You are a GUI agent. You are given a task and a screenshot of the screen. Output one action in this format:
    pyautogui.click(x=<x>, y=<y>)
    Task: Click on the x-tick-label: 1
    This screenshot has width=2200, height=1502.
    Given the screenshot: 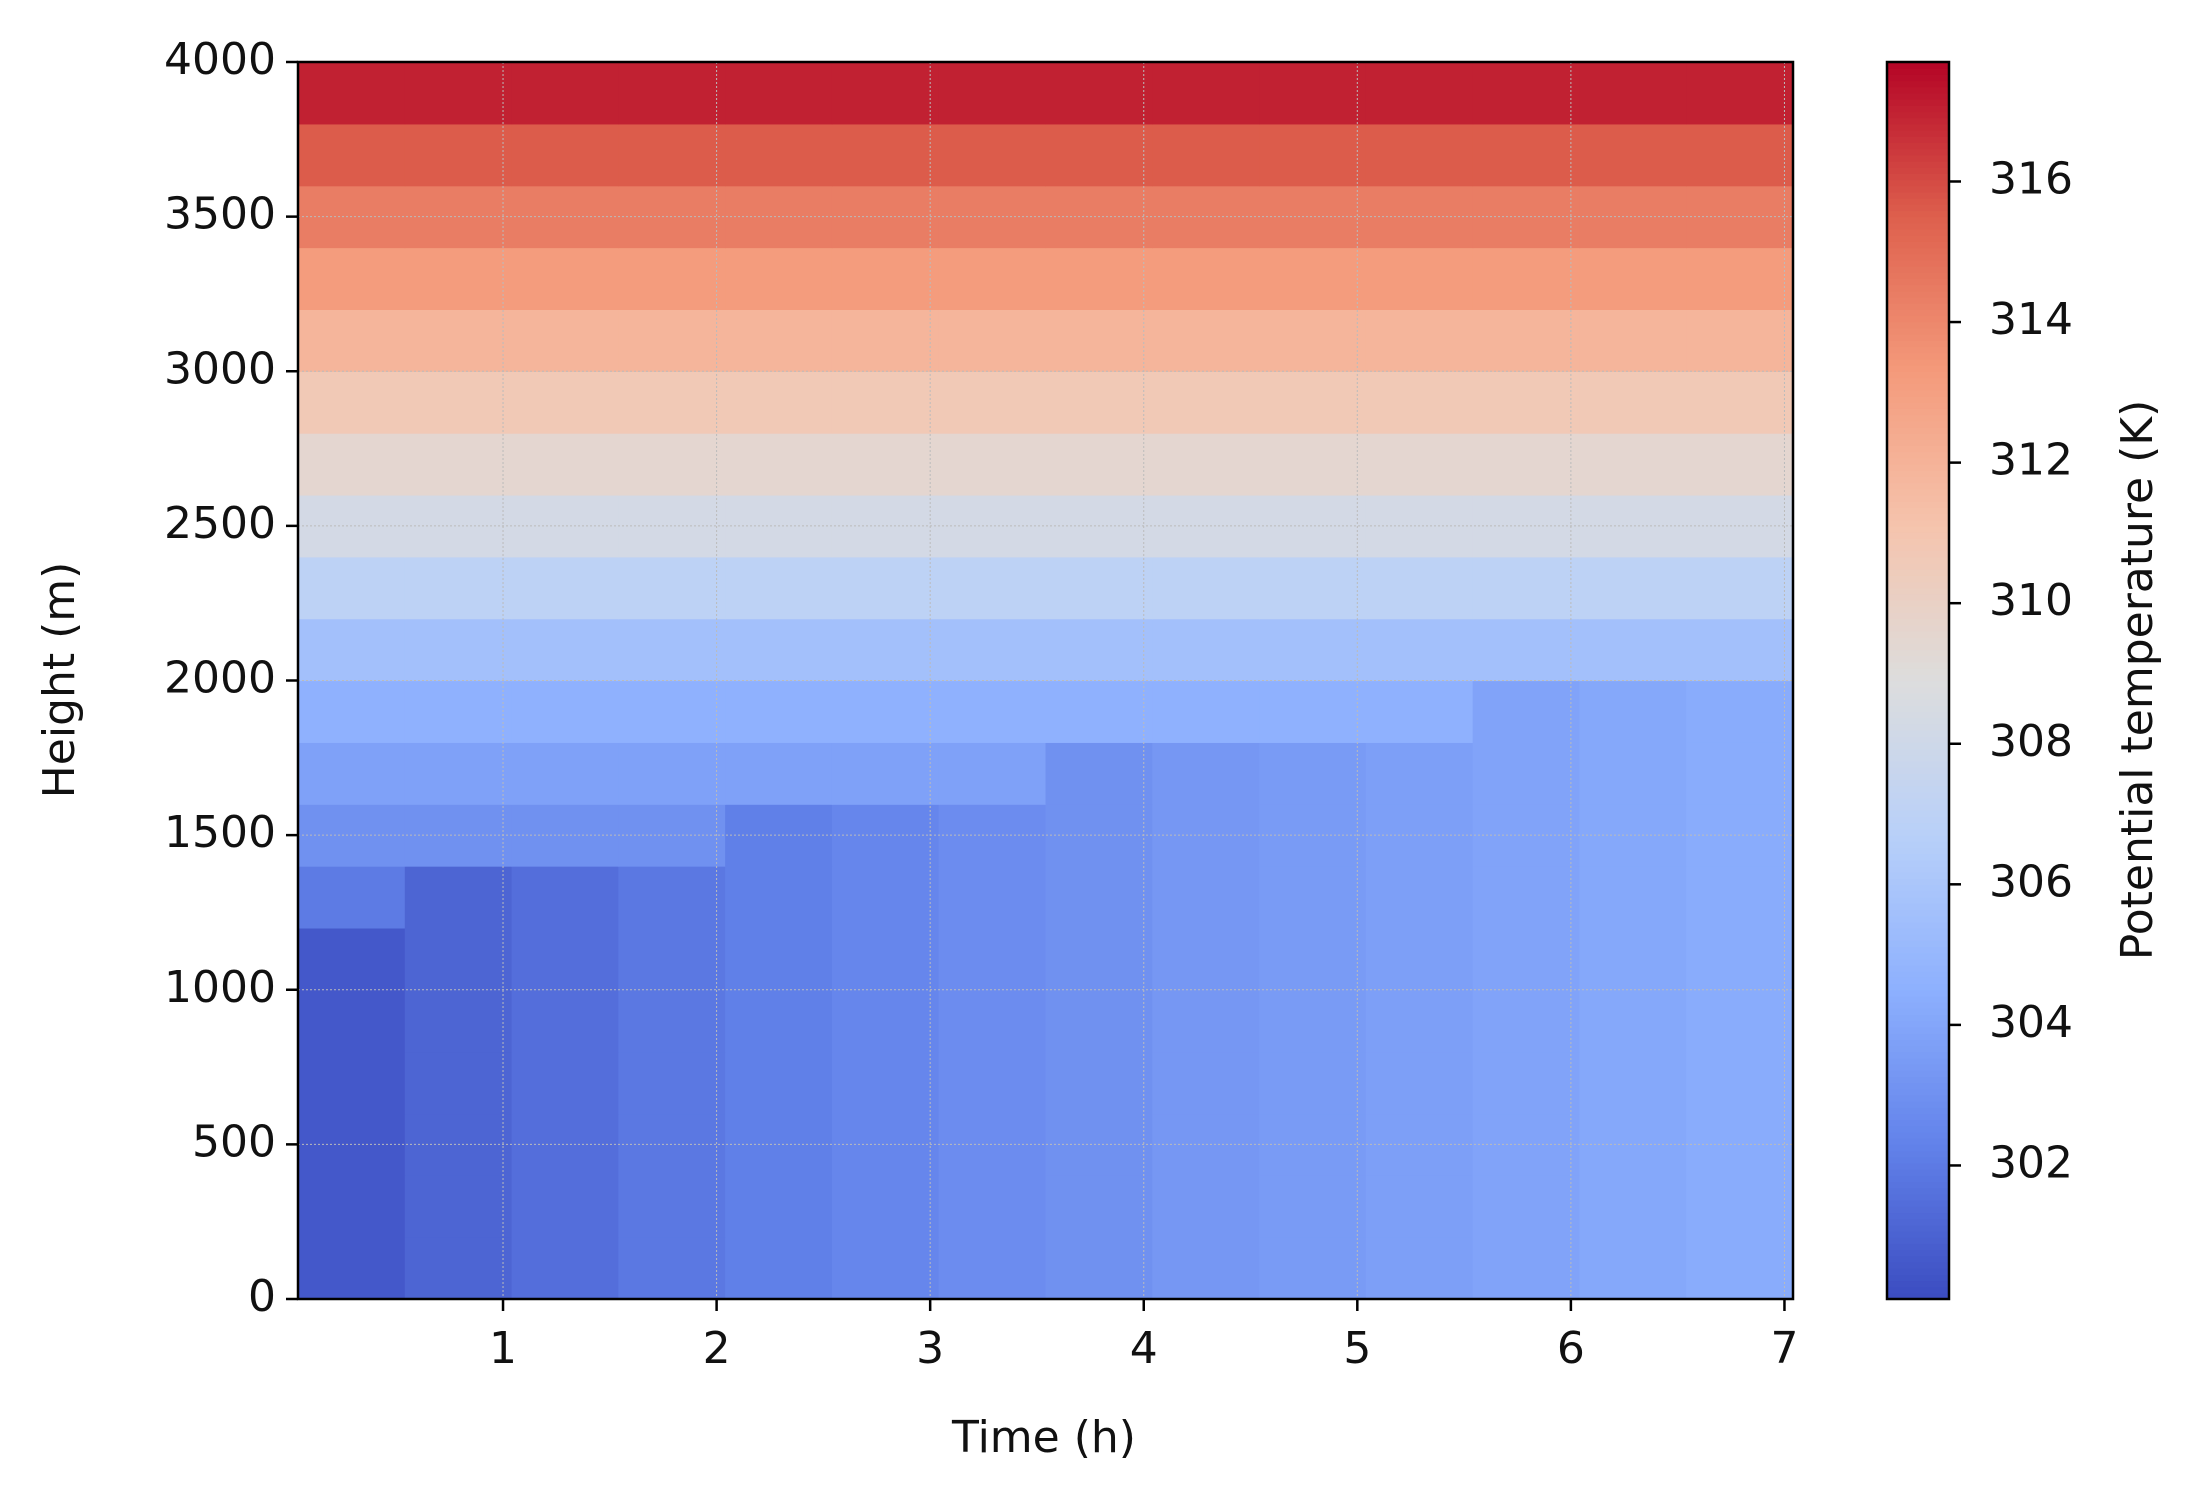 What is the action you would take?
    pyautogui.click(x=503, y=1348)
    